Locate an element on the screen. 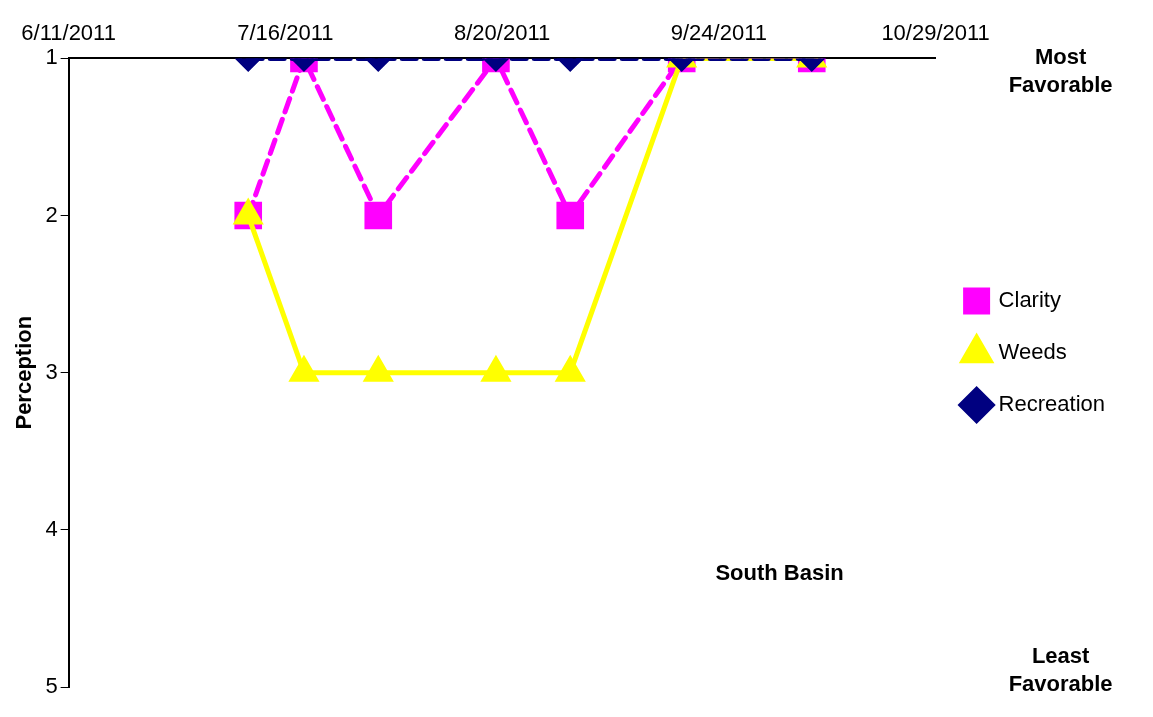 This screenshot has width=1153, height=717. x-tick-label: 8/20/2011 is located at coordinates (502, 33).